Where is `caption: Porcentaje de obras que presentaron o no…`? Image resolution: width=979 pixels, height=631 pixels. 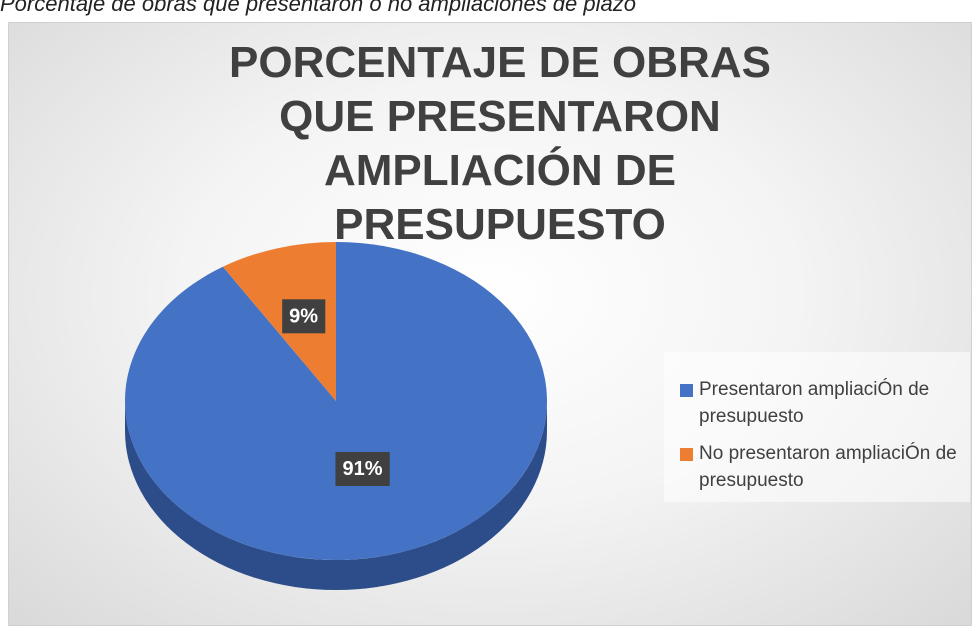 caption: Porcentaje de obras que presentaron o no… is located at coordinates (318, 8).